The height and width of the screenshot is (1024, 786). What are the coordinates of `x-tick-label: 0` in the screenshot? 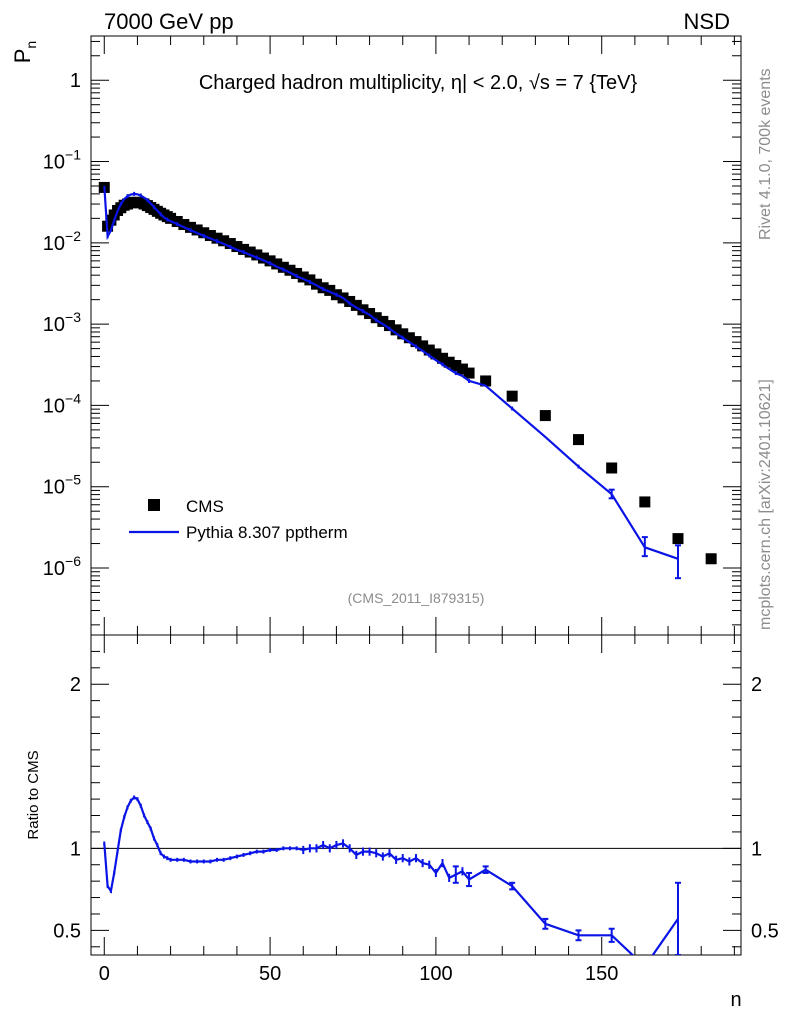 It's located at (104, 974).